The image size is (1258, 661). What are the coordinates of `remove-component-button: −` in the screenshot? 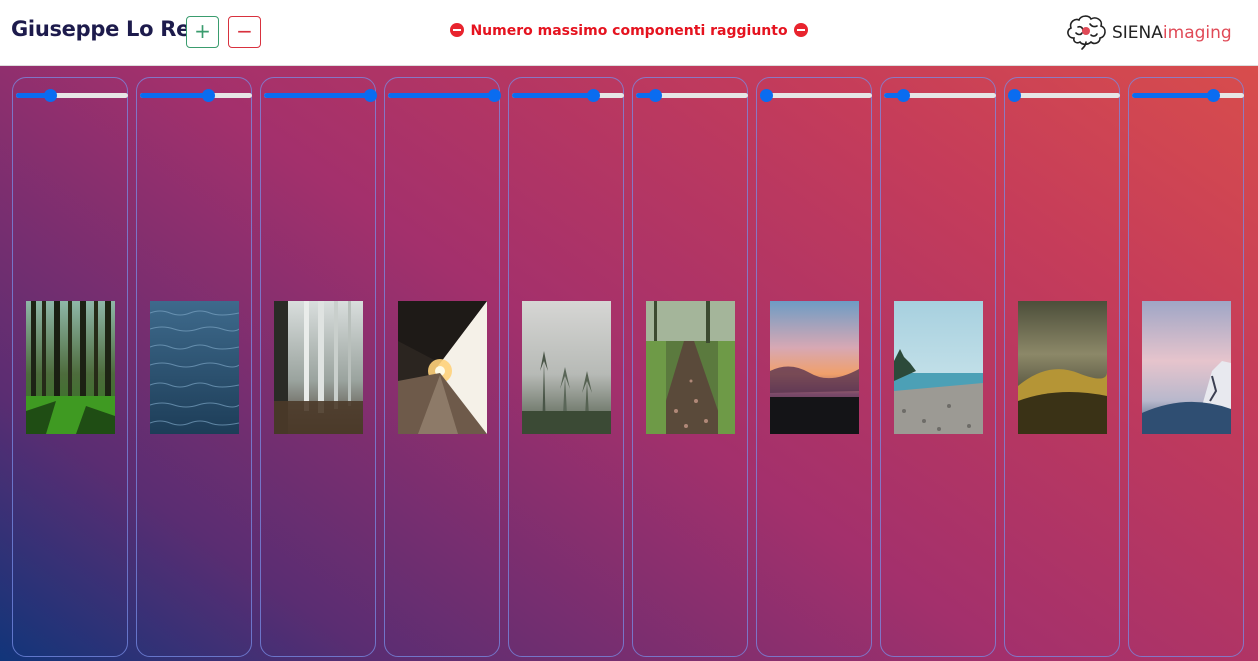 It's located at (244, 32).